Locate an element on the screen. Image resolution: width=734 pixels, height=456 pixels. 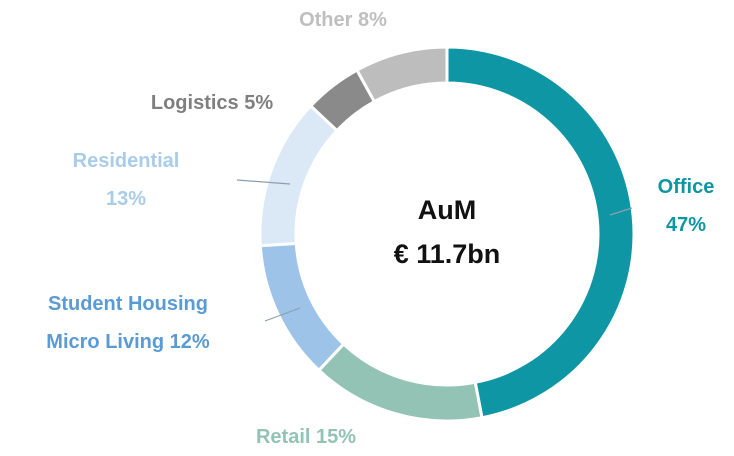
category-name: Office is located at coordinates (686, 187).